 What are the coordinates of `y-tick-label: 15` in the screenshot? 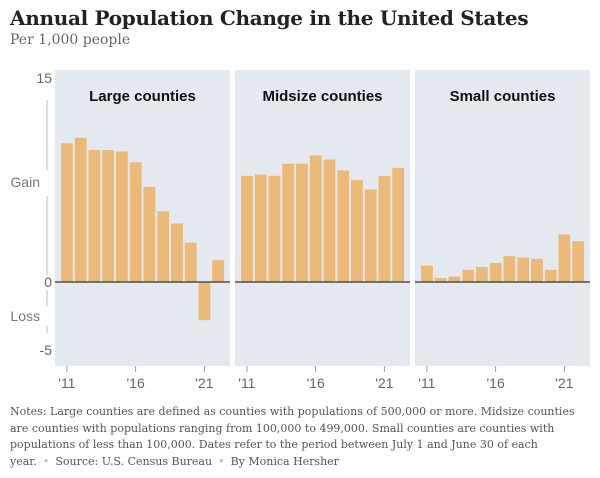 It's located at (44, 78).